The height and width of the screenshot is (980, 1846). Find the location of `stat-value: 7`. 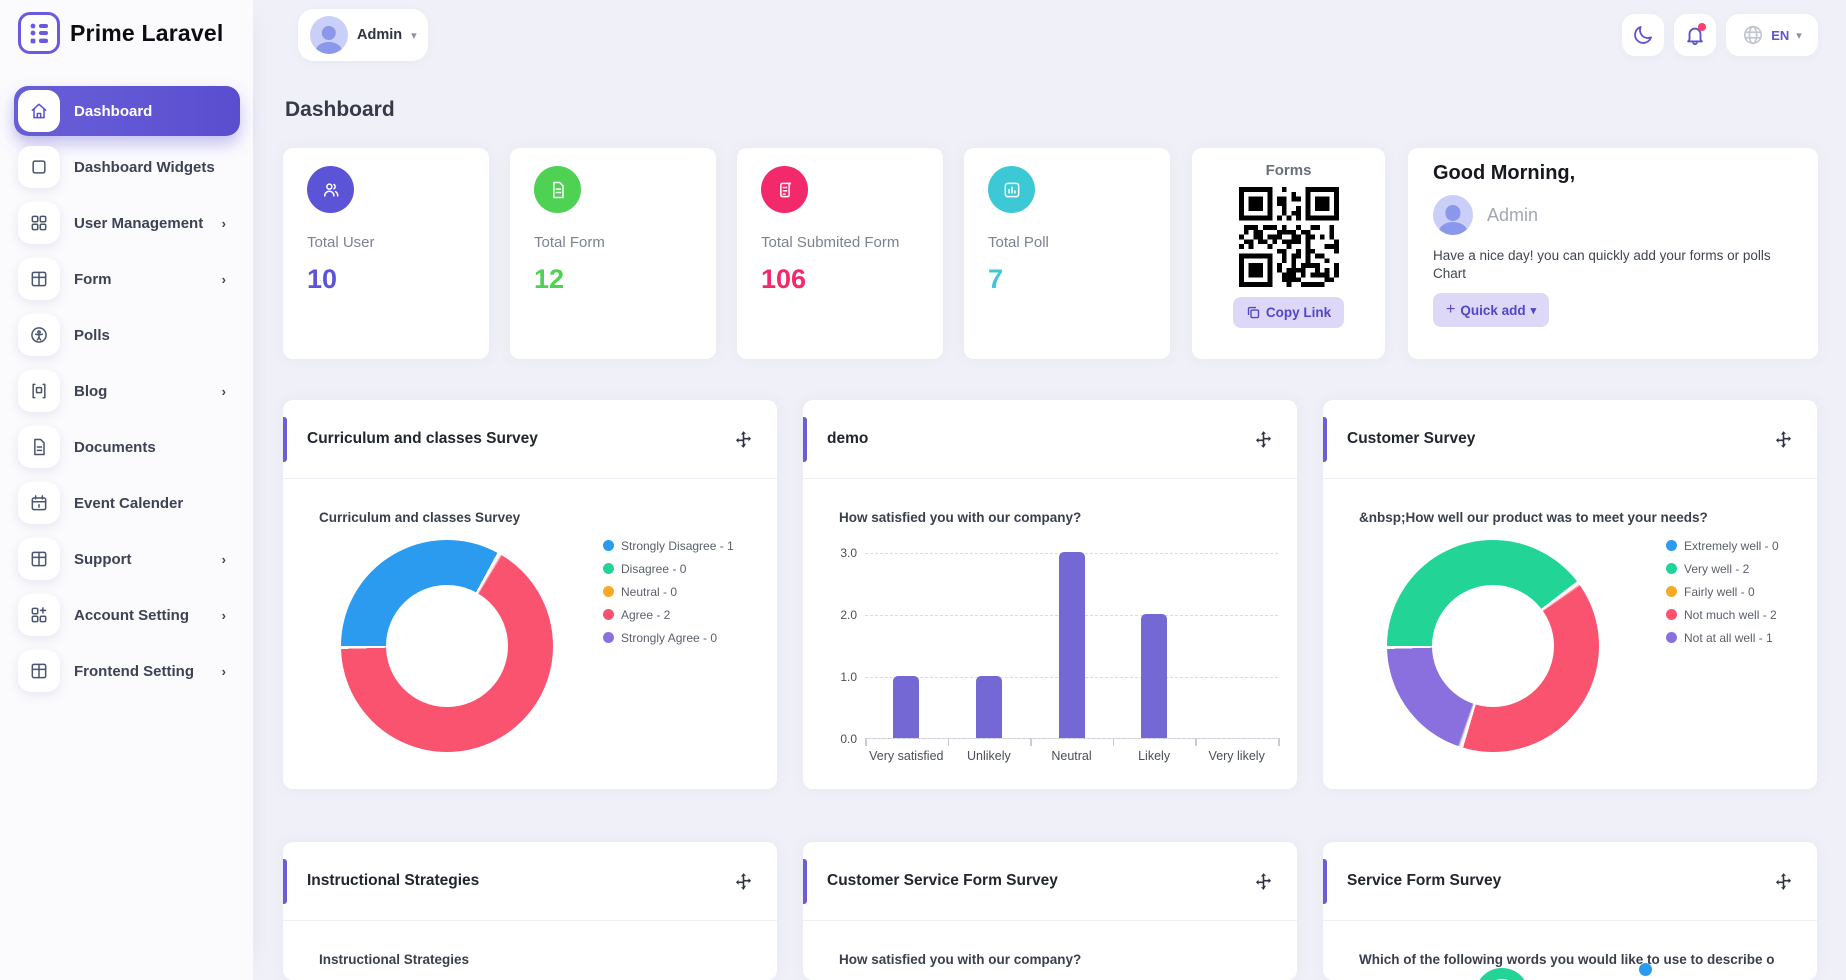

stat-value: 7 is located at coordinates (996, 279).